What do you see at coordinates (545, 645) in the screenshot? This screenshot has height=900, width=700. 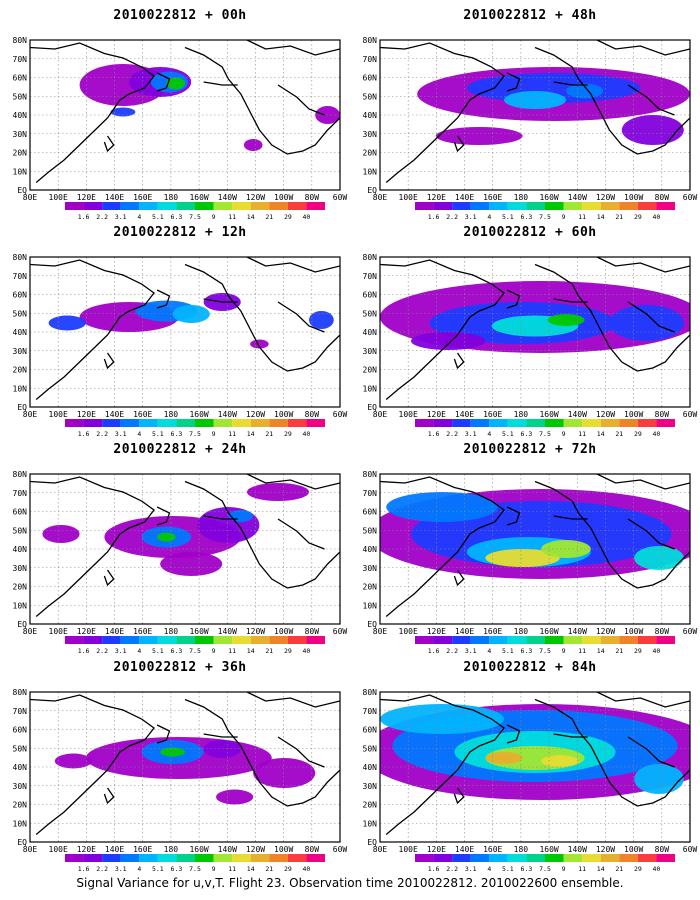 I see `colorbar: 1.6 2.2 3.1 4 5.1 6.3 7.5 9 11 14 21 29 40` at bounding box center [545, 645].